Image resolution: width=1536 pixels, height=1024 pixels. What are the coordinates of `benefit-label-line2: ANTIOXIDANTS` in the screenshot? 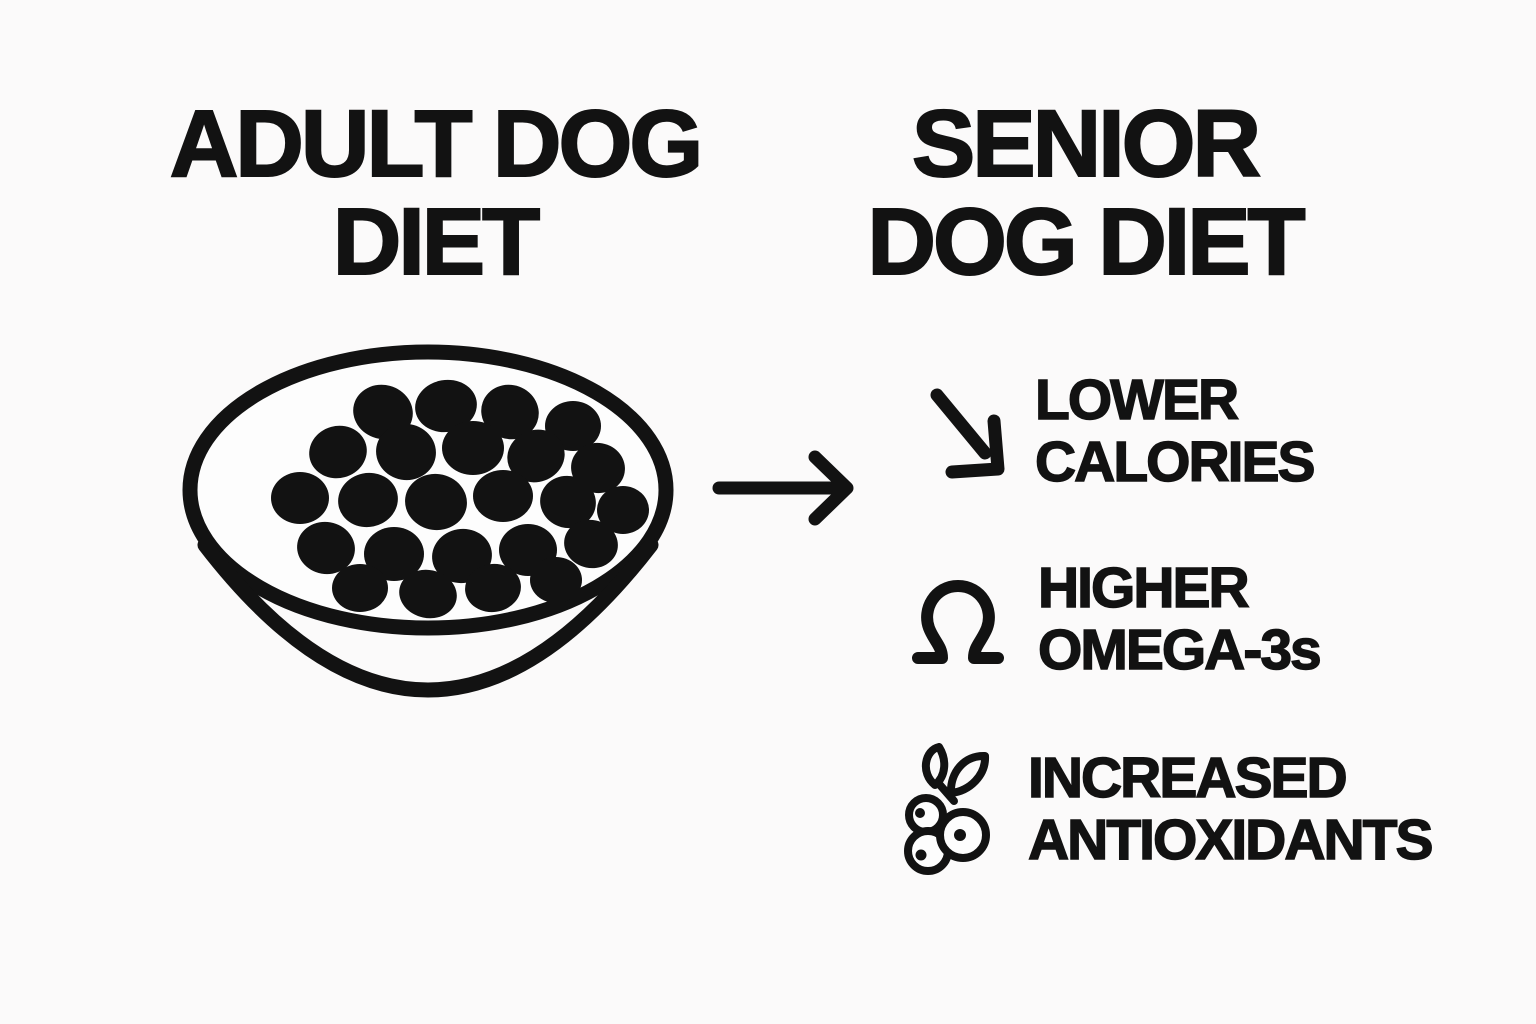 It's located at (1230, 840).